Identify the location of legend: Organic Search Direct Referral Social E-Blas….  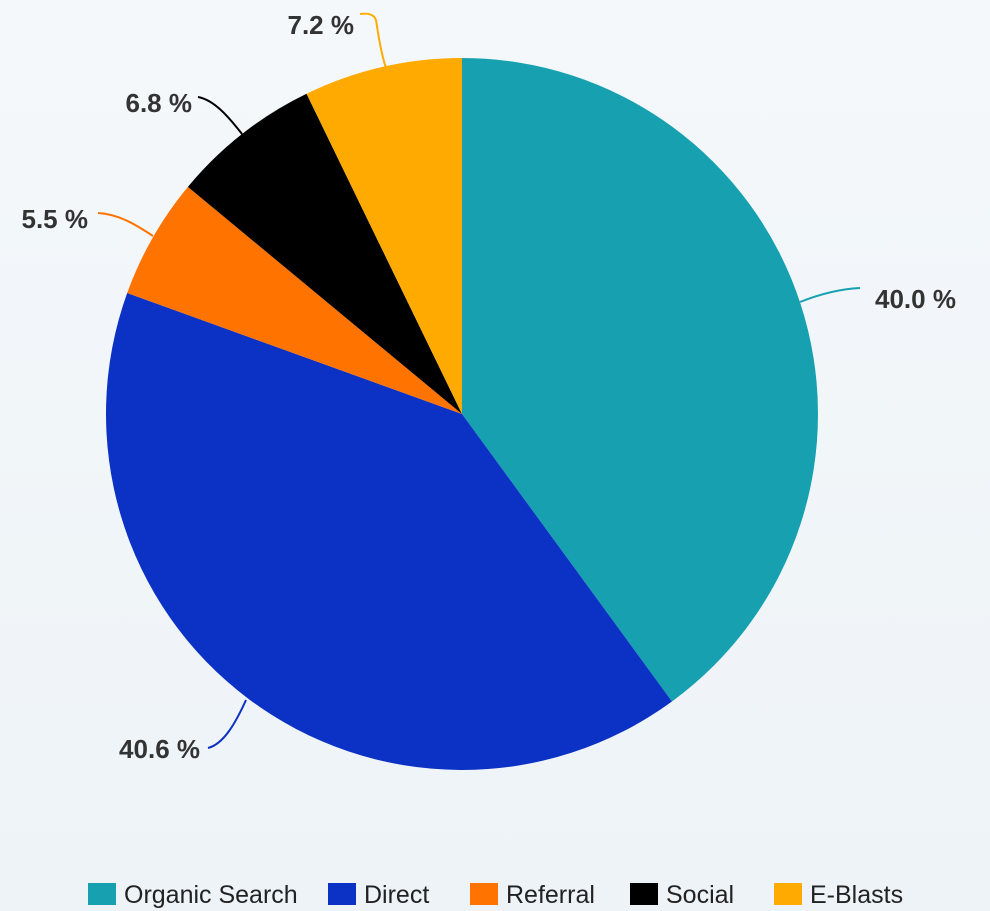
(495, 895).